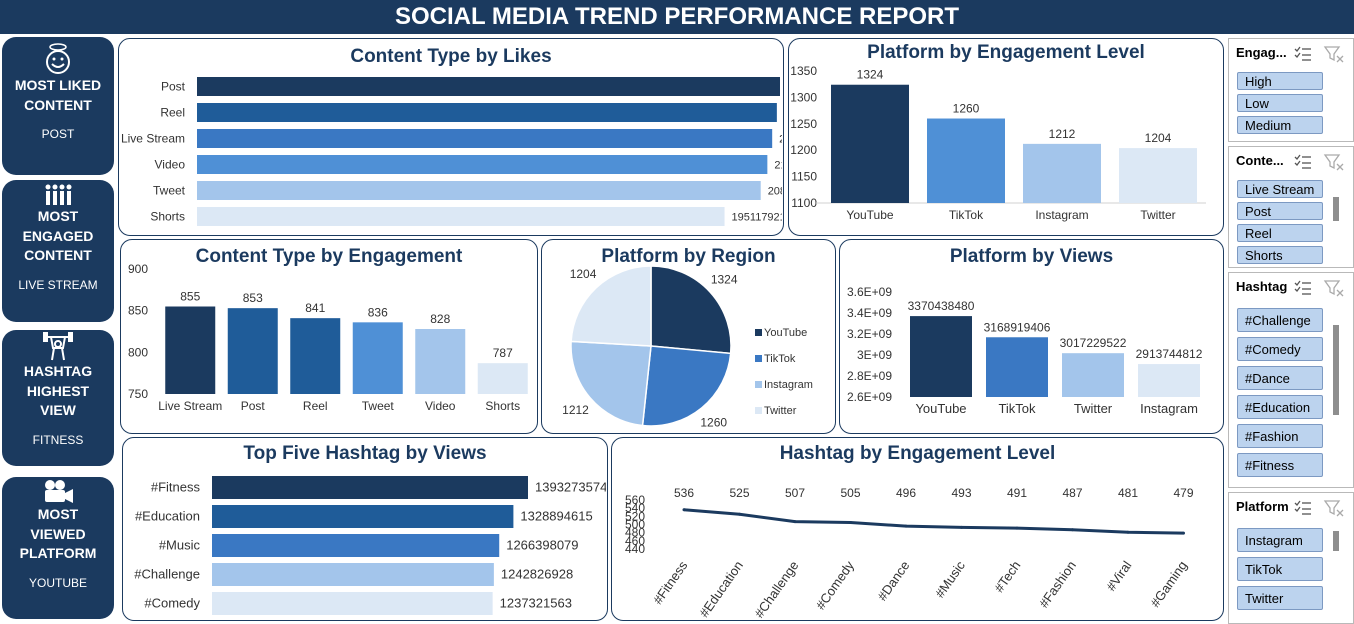 The width and height of the screenshot is (1354, 624). I want to click on category-label: TikTok, so click(966, 215).